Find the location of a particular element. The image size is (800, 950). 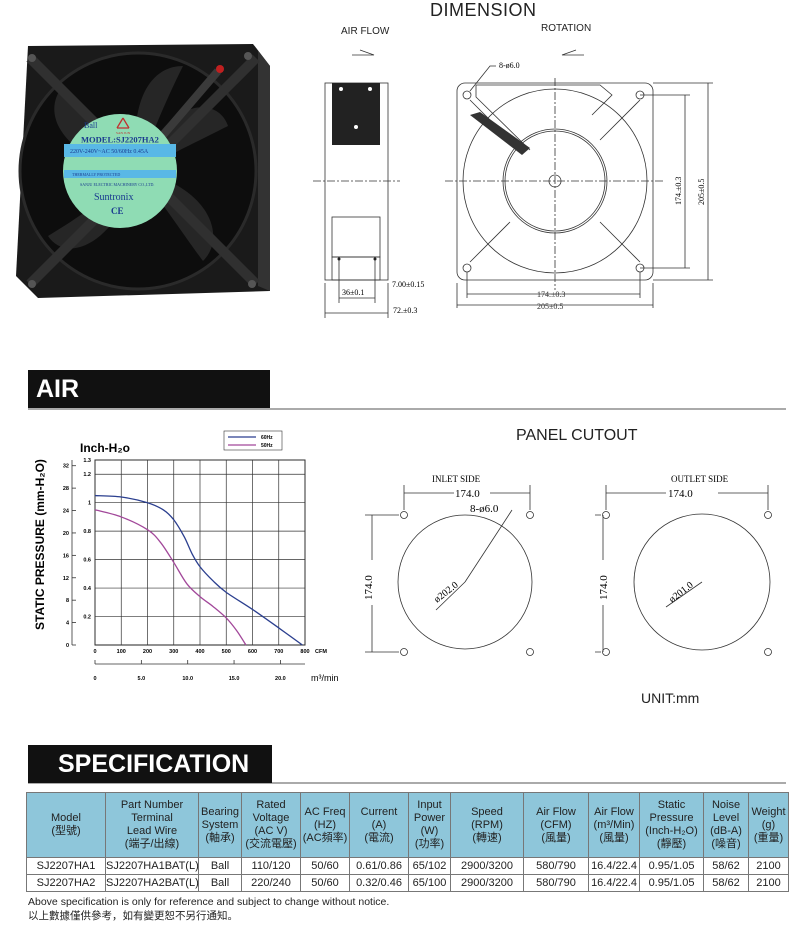

header-line: Static is located at coordinates (671, 805).